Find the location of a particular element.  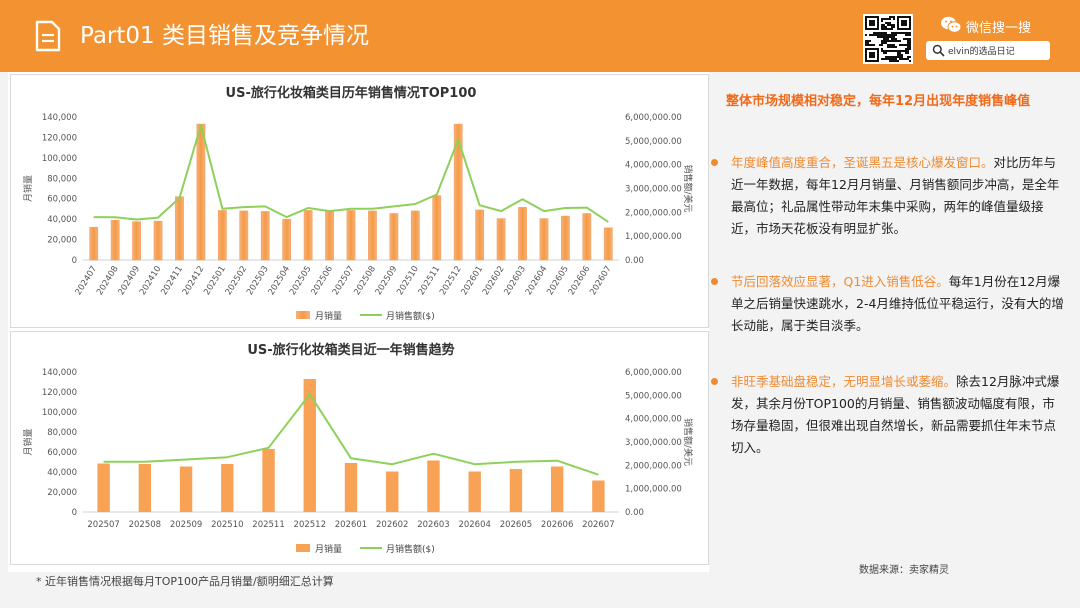

y-tick-right: 2,000,000.00 is located at coordinates (653, 213).